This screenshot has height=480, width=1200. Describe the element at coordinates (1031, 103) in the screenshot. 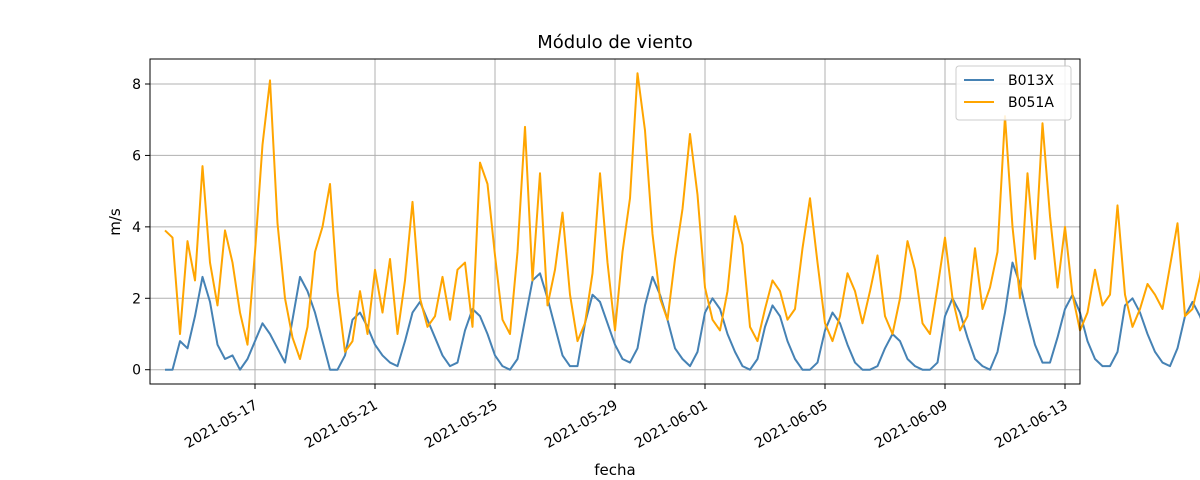

I see `legend-label-b051a: B051A` at that location.